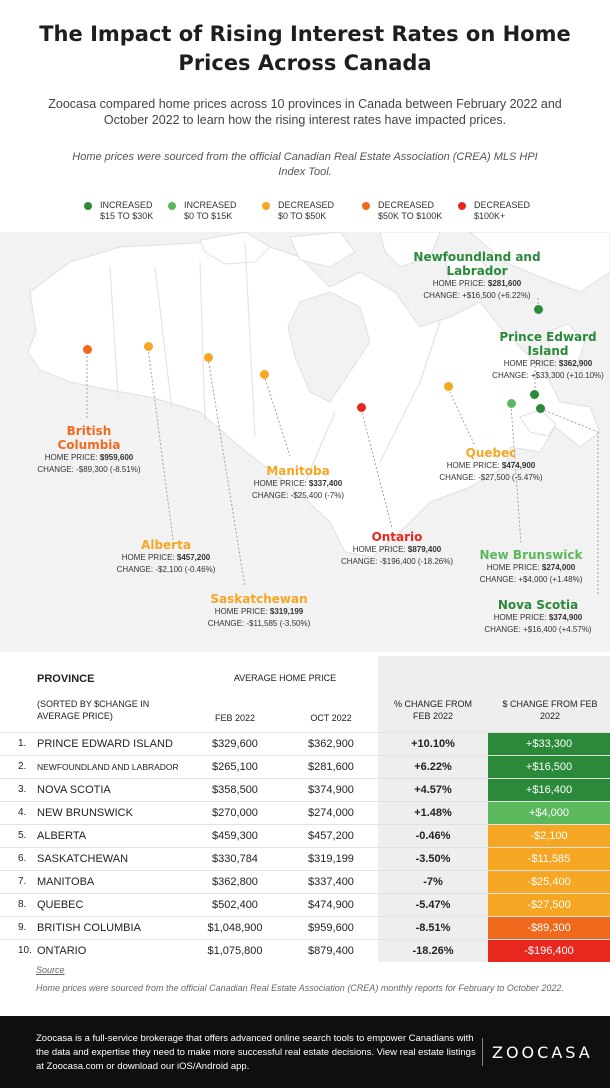 This screenshot has height=1088, width=610. Describe the element at coordinates (105, 744) in the screenshot. I see `row-province: PRINCE EDWARD ISLAND` at that location.